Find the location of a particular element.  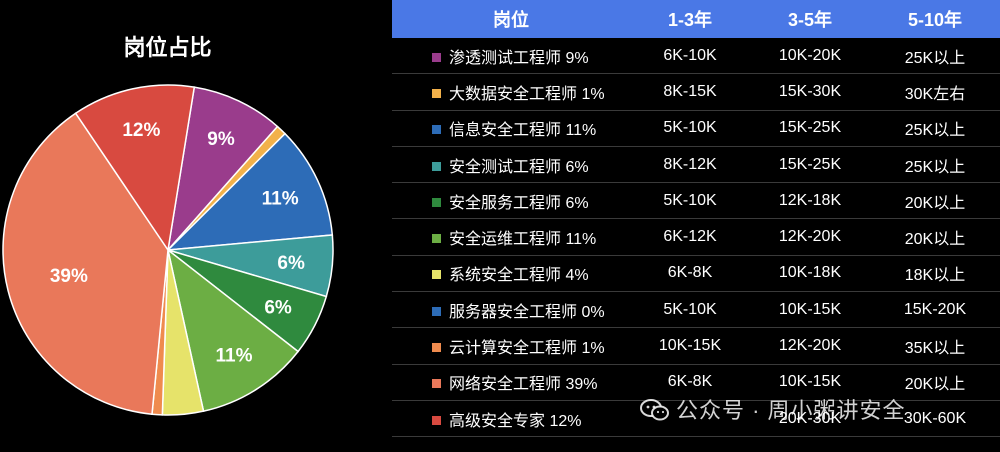

salary-y1-3: 6K-10K is located at coordinates (690, 56).